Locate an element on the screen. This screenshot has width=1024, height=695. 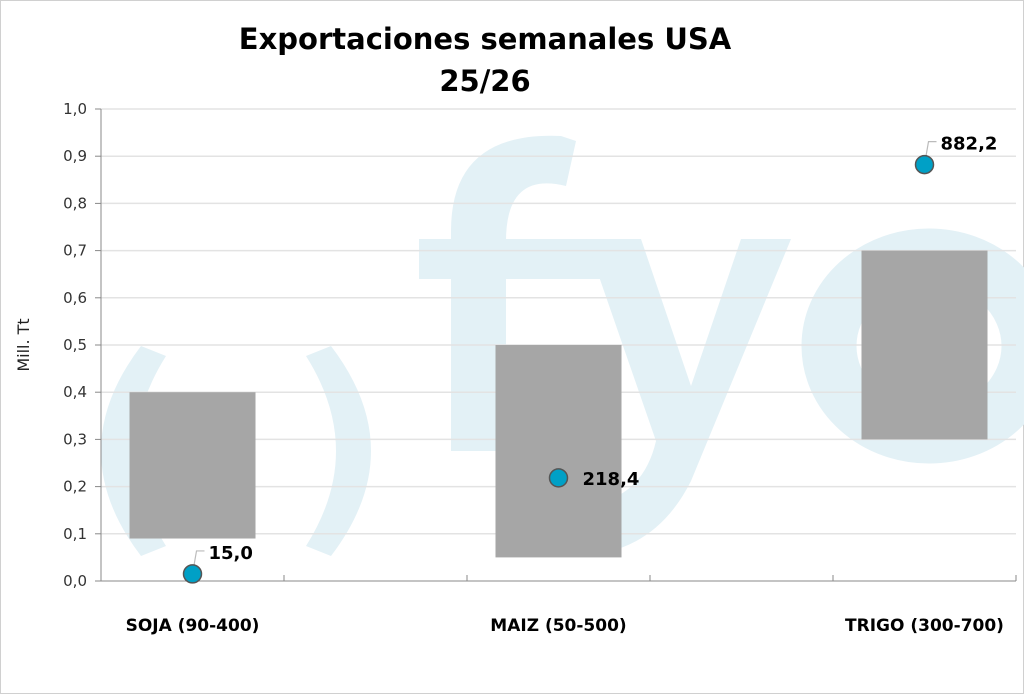
chart-title: Exportaciones semanales USA is located at coordinates (485, 39).